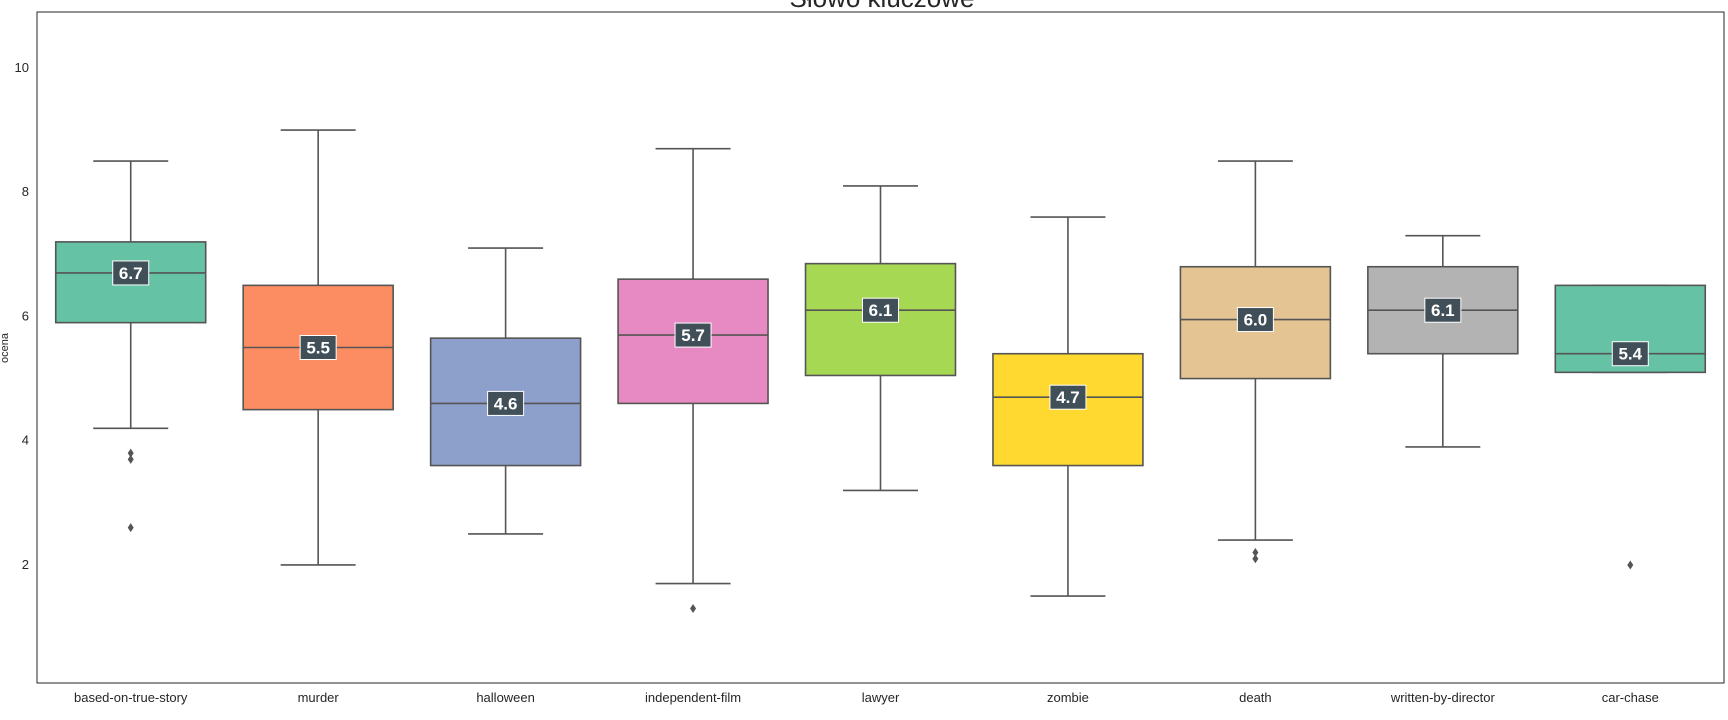  What do you see at coordinates (1068, 697) in the screenshot?
I see `x-tick-label: zombie` at bounding box center [1068, 697].